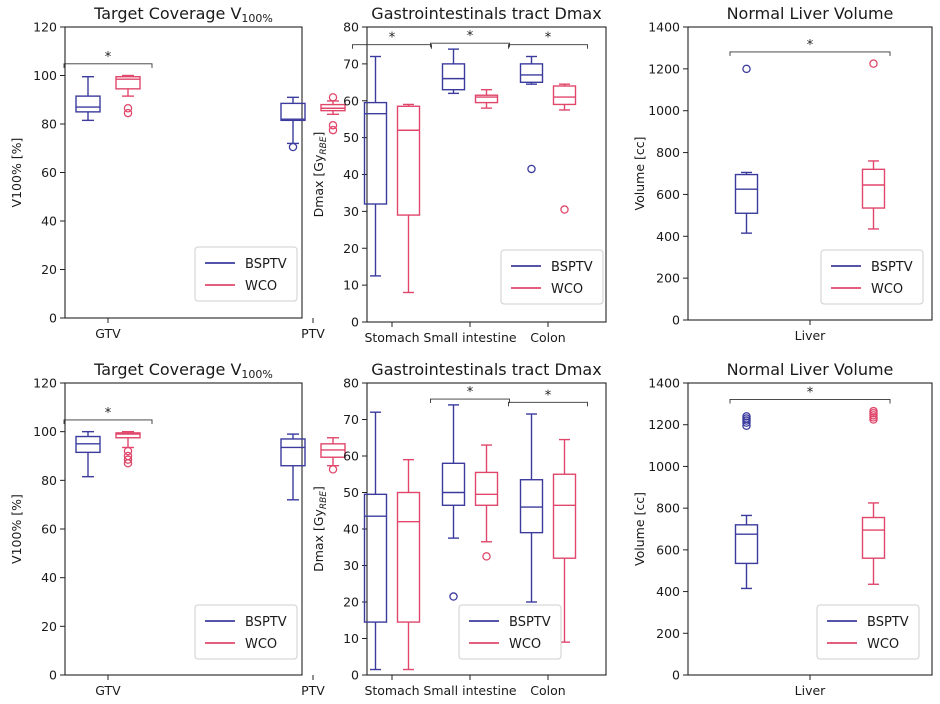  Describe the element at coordinates (639, 174) in the screenshot. I see `y-axis-label: Volume [cc]` at that location.